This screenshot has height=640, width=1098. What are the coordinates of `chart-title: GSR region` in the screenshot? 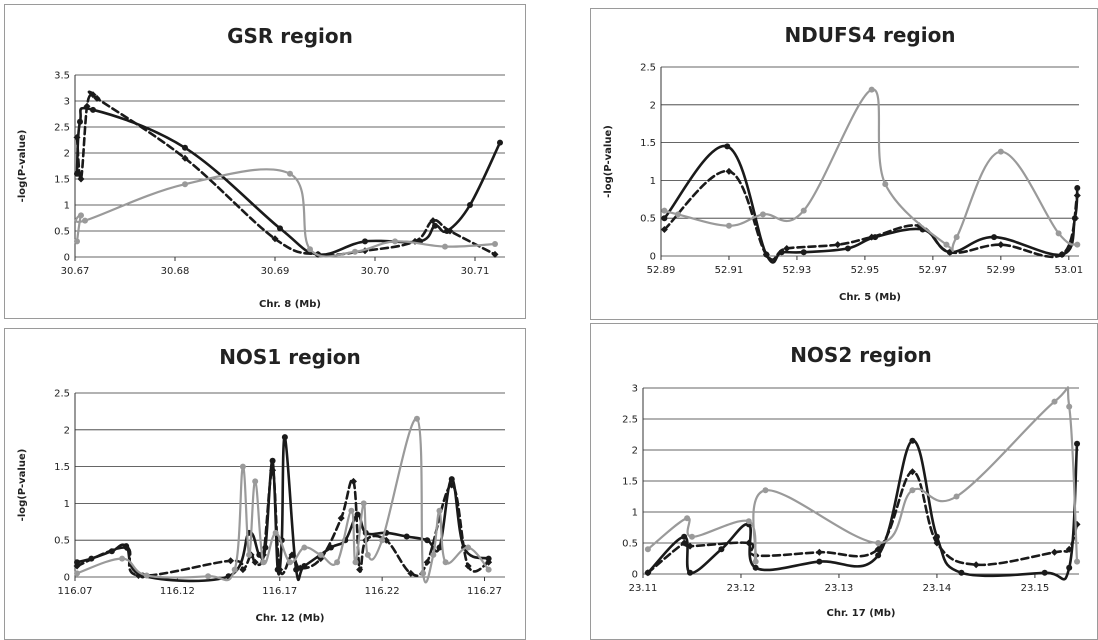 It's located at (290, 36).